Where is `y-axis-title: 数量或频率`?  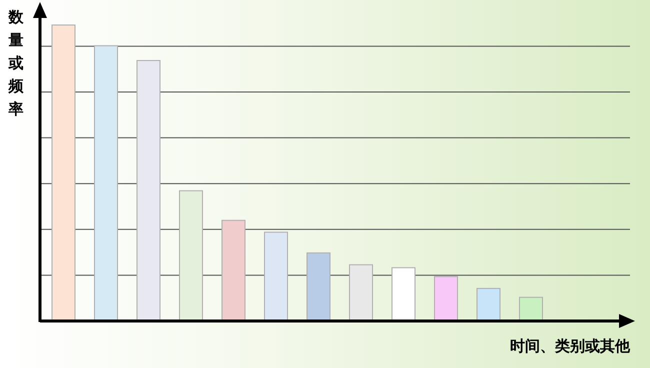 y-axis-title: 数量或频率 is located at coordinates (16, 63).